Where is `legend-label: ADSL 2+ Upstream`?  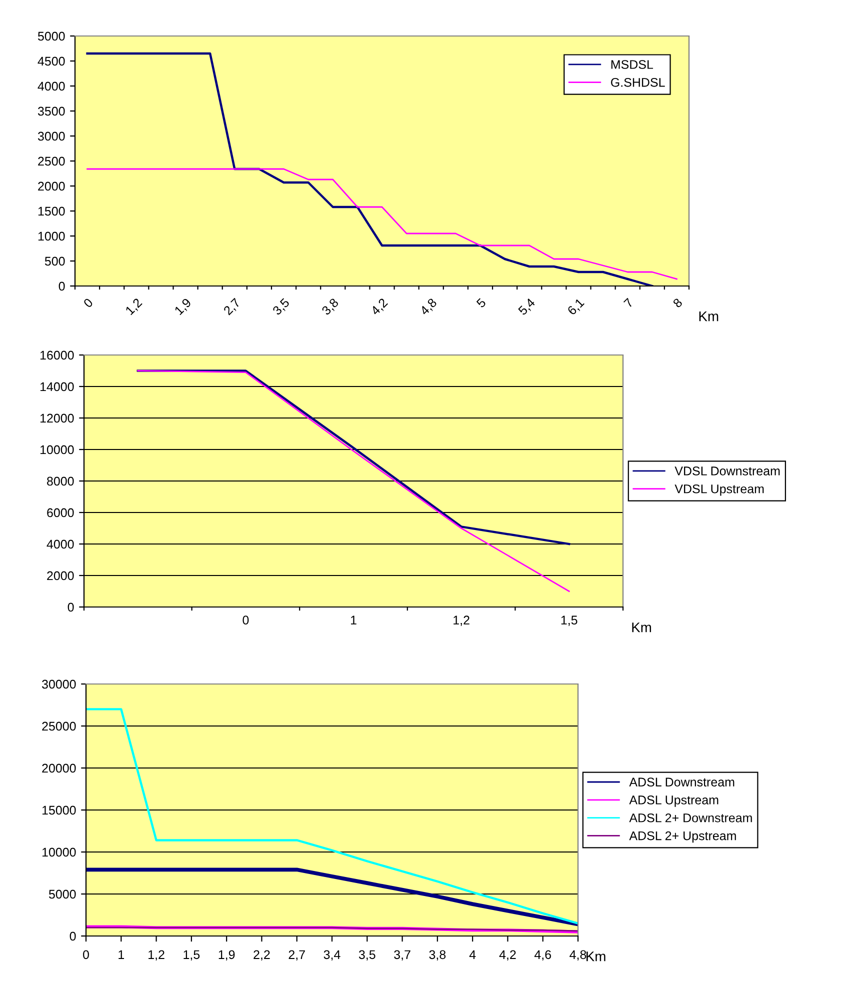
legend-label: ADSL 2+ Upstream is located at coordinates (682, 837).